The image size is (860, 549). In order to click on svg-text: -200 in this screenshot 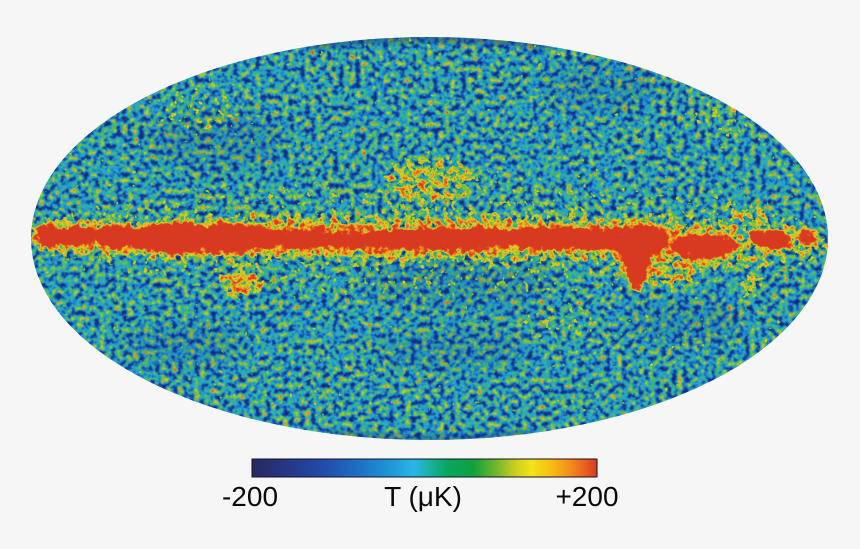, I will do `click(250, 496)`.